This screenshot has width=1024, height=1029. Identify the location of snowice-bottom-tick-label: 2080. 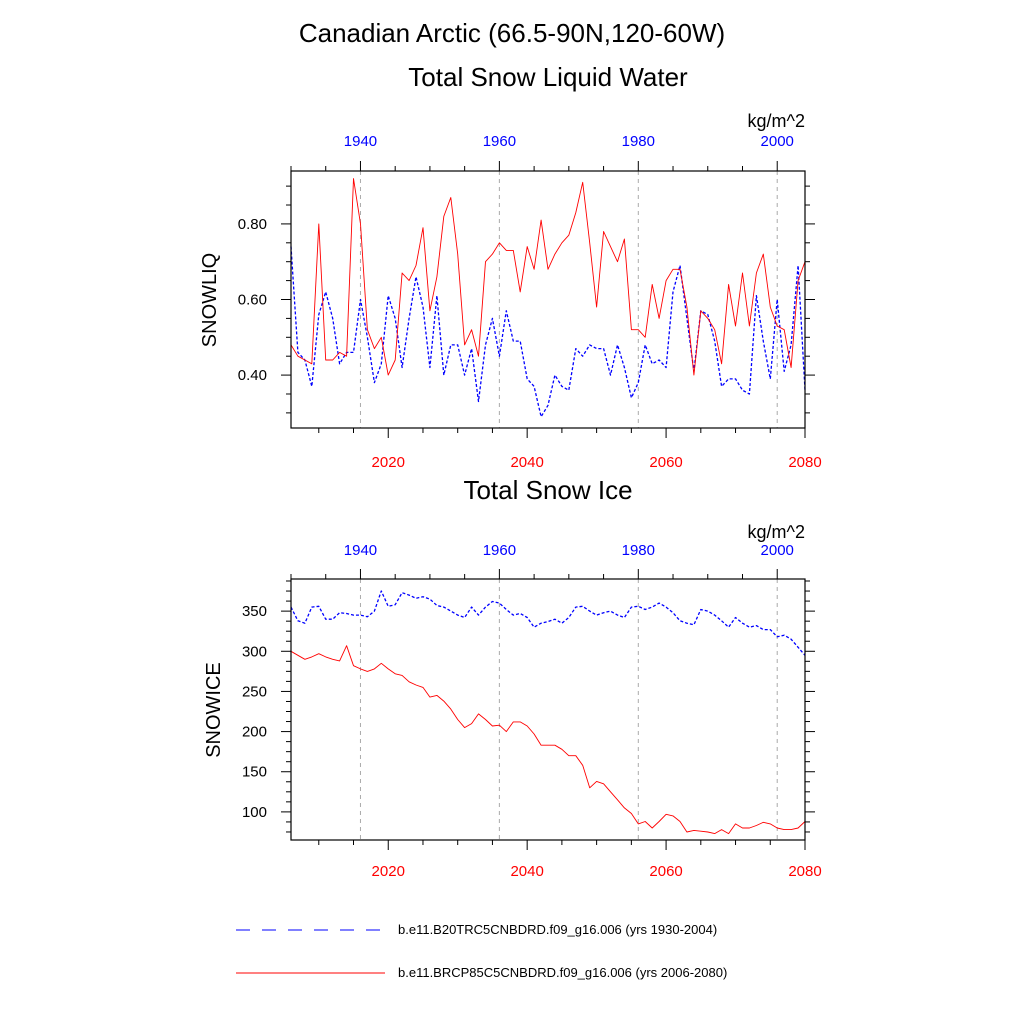
(804, 871).